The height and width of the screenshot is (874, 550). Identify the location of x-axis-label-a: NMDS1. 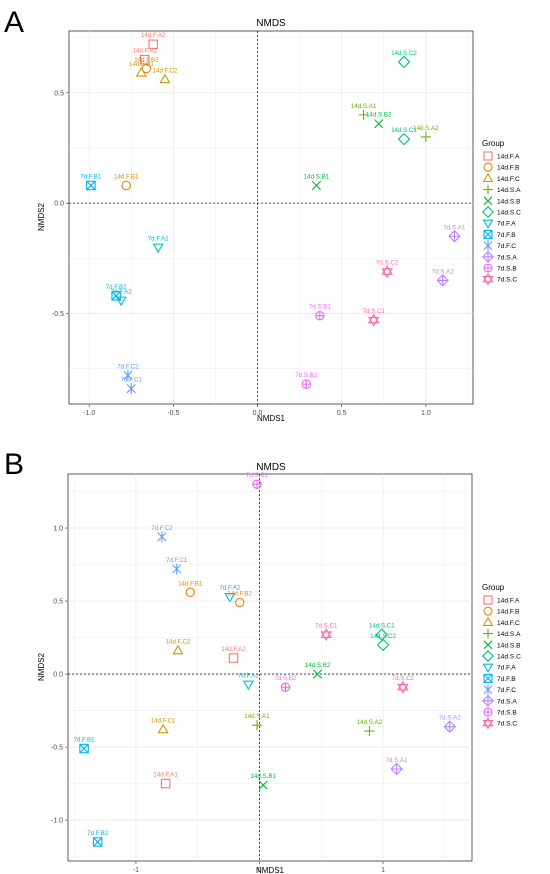
(271, 418).